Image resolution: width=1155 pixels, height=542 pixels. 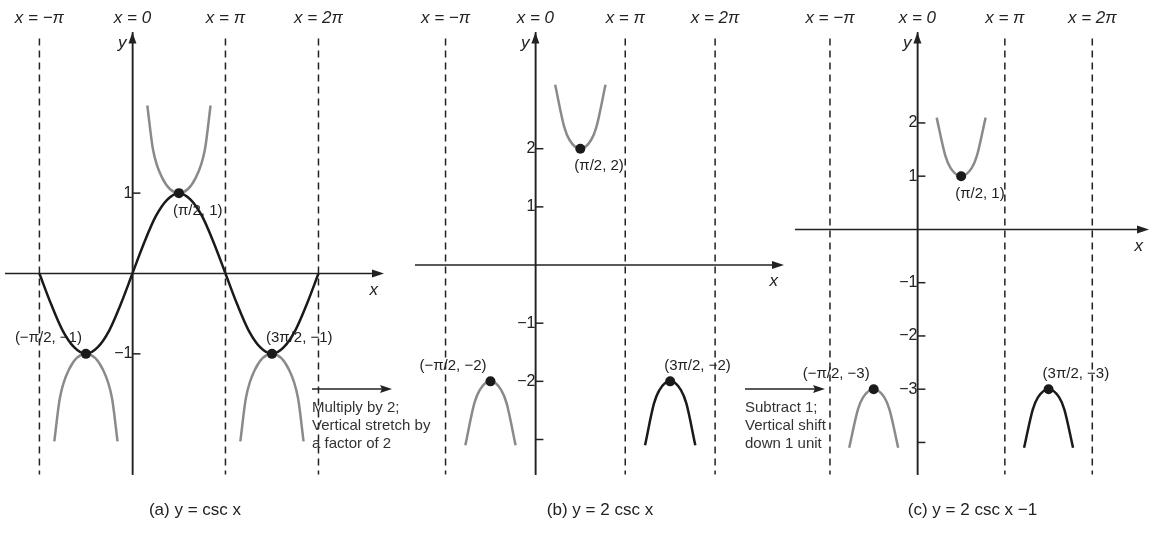 What do you see at coordinates (453, 364) in the screenshot?
I see `annotation: (−π/2, −2)` at bounding box center [453, 364].